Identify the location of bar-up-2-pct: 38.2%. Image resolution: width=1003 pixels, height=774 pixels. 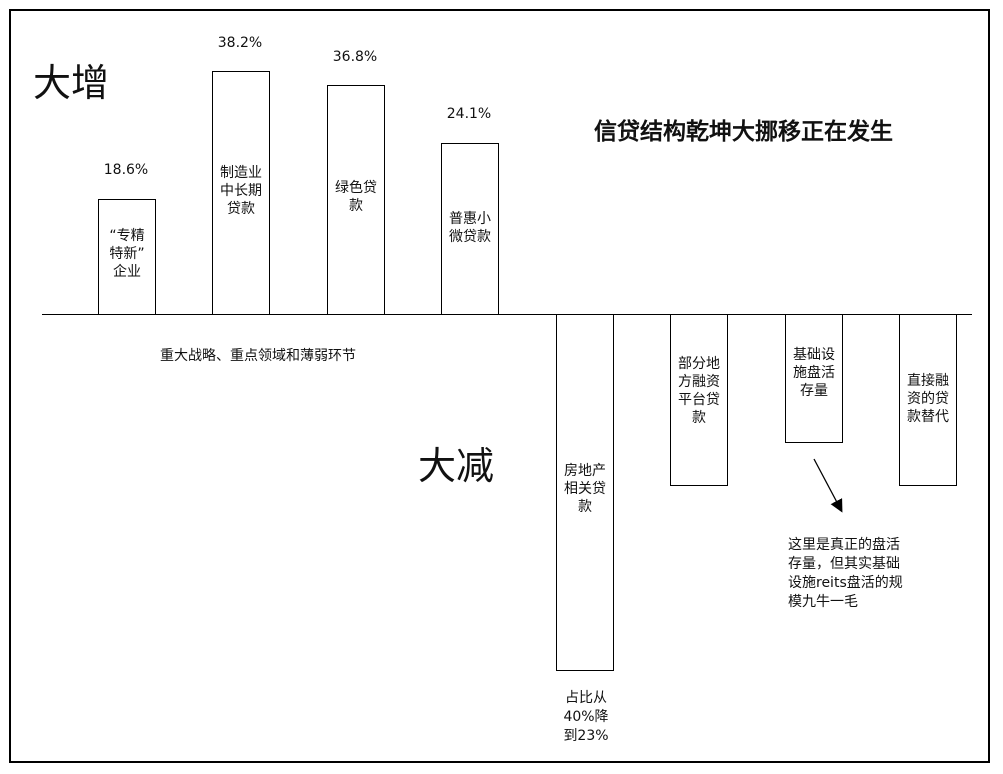
(240, 43).